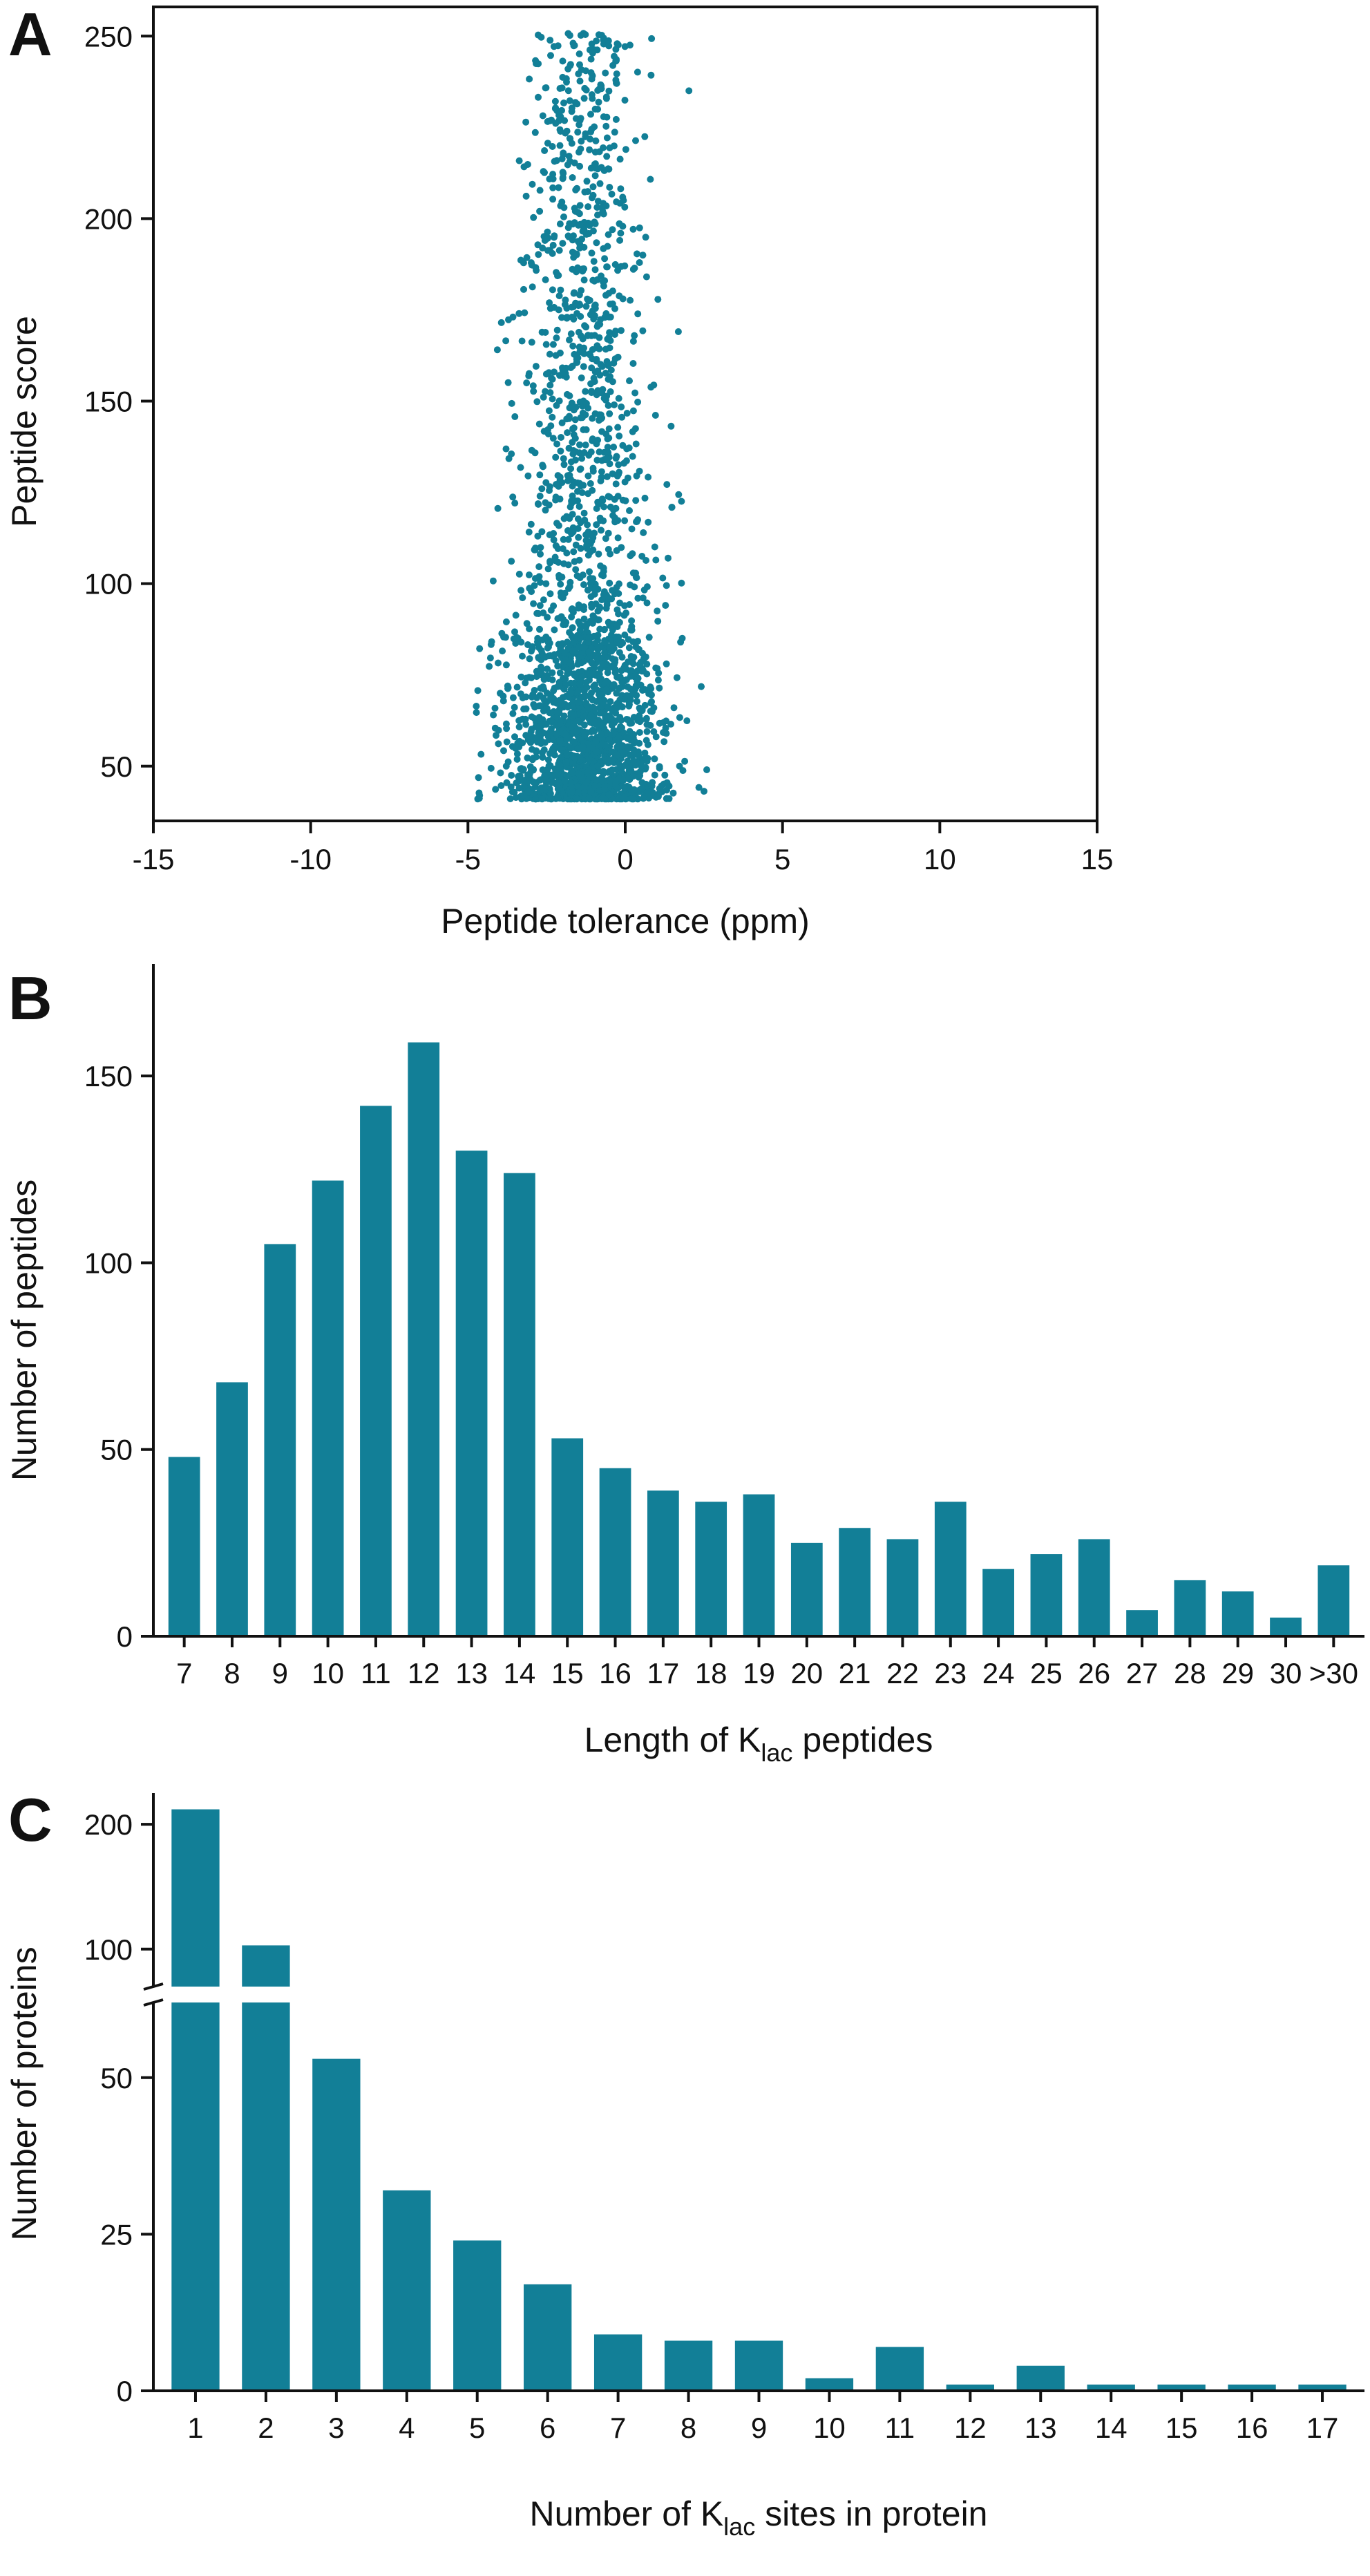 The width and height of the screenshot is (1370, 2576). I want to click on x-tick-label: 15, so click(1097, 859).